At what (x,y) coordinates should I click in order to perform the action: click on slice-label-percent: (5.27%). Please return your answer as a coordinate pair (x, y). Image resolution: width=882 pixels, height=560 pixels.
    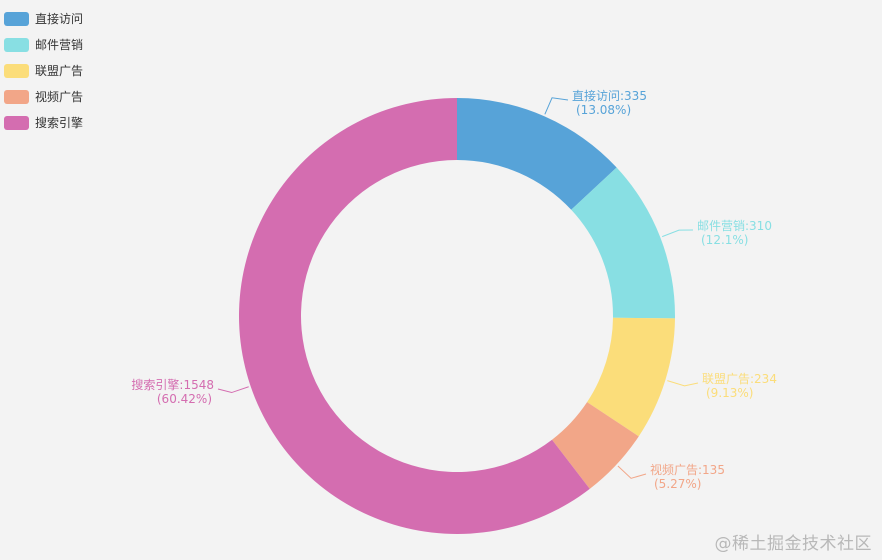
    Looking at the image, I should click on (677, 484).